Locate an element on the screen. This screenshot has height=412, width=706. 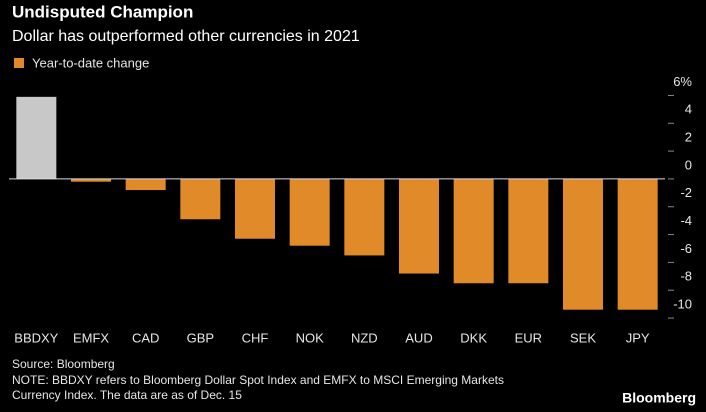
y-tick-label: 2 is located at coordinates (688, 137).